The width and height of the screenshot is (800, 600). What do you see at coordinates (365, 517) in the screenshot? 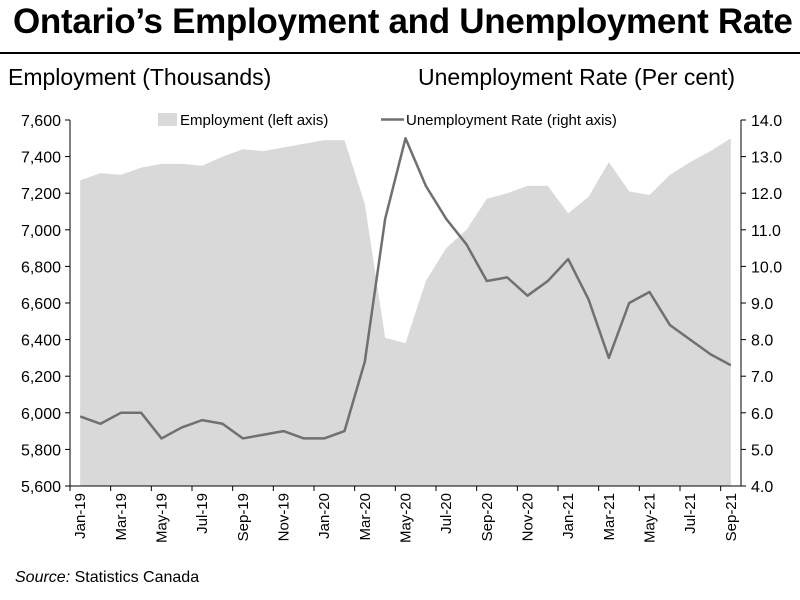
I see `x-axis-tick-label: Mar-20` at bounding box center [365, 517].